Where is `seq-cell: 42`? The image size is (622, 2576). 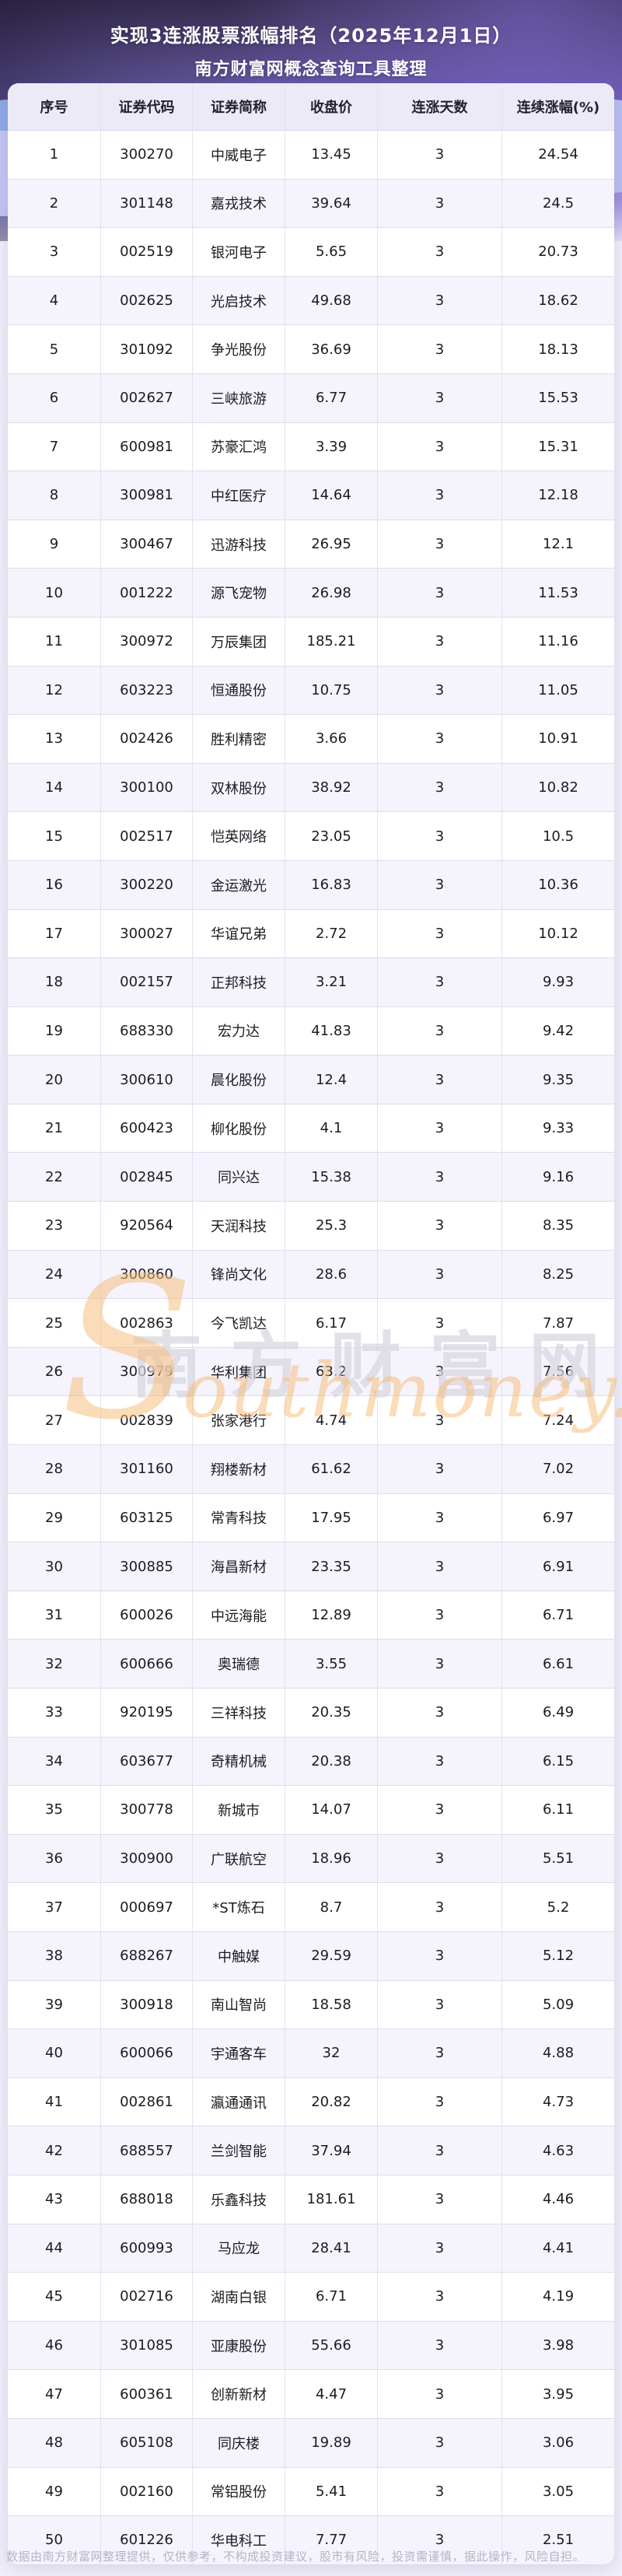
seq-cell: 42 is located at coordinates (55, 2150).